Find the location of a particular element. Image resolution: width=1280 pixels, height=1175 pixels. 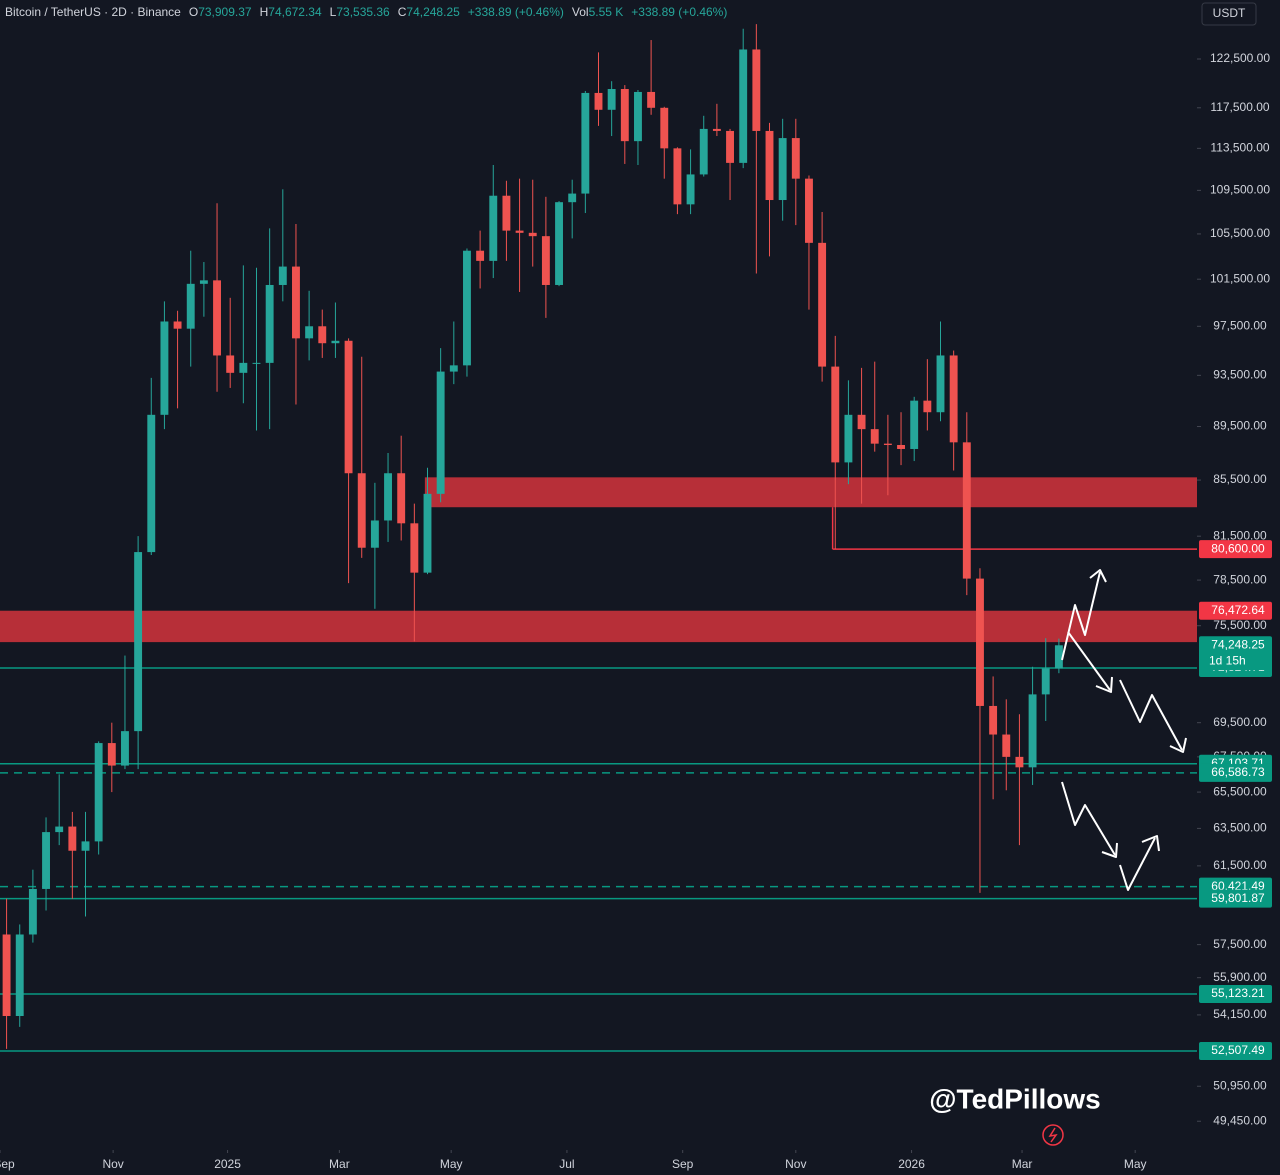

current-price-label: 74,248.25 is located at coordinates (1238, 644).